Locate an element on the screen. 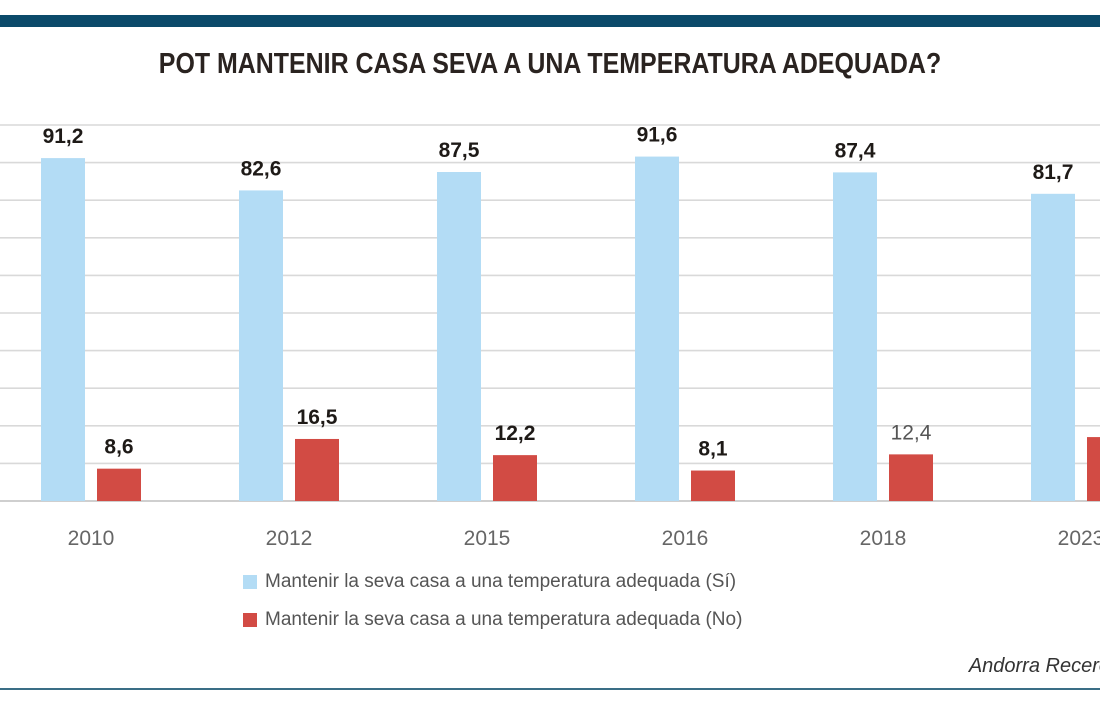 The height and width of the screenshot is (710, 1100). data-label: 16,5 is located at coordinates (317, 417).